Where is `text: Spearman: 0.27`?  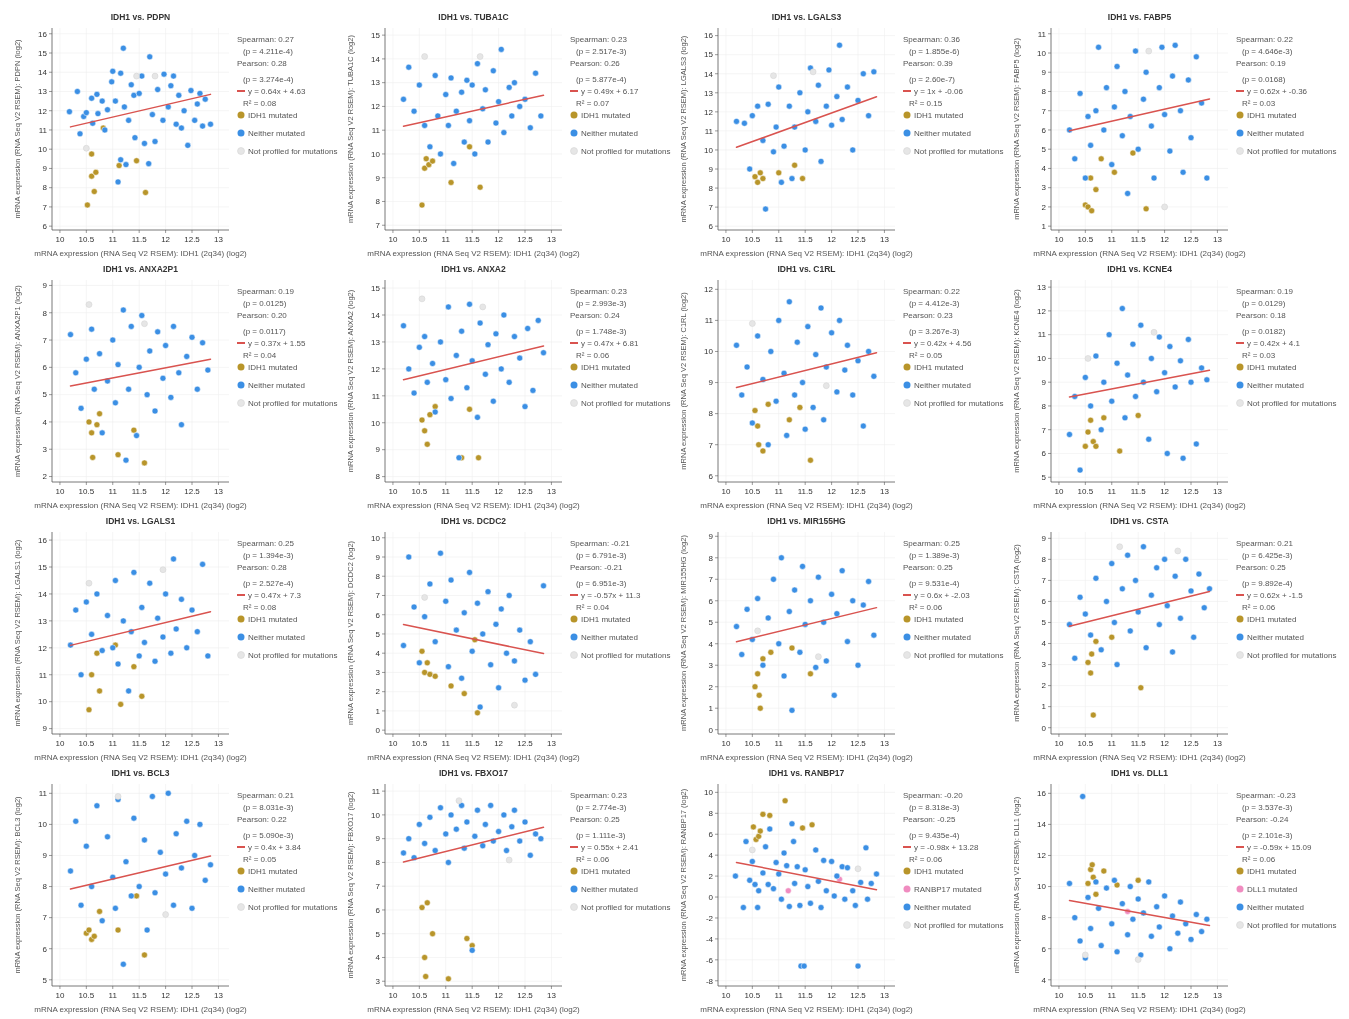
text: Spearman: 0.27 is located at coordinates (266, 39).